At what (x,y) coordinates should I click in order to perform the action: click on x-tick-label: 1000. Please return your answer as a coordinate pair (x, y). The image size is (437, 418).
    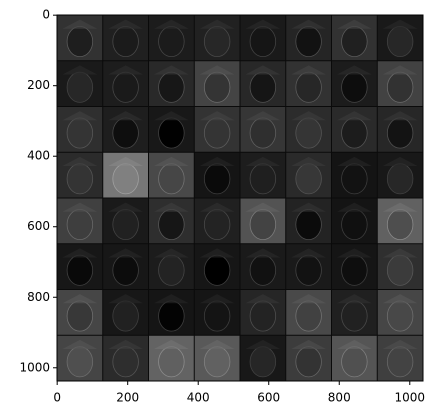
    Looking at the image, I should click on (410, 398).